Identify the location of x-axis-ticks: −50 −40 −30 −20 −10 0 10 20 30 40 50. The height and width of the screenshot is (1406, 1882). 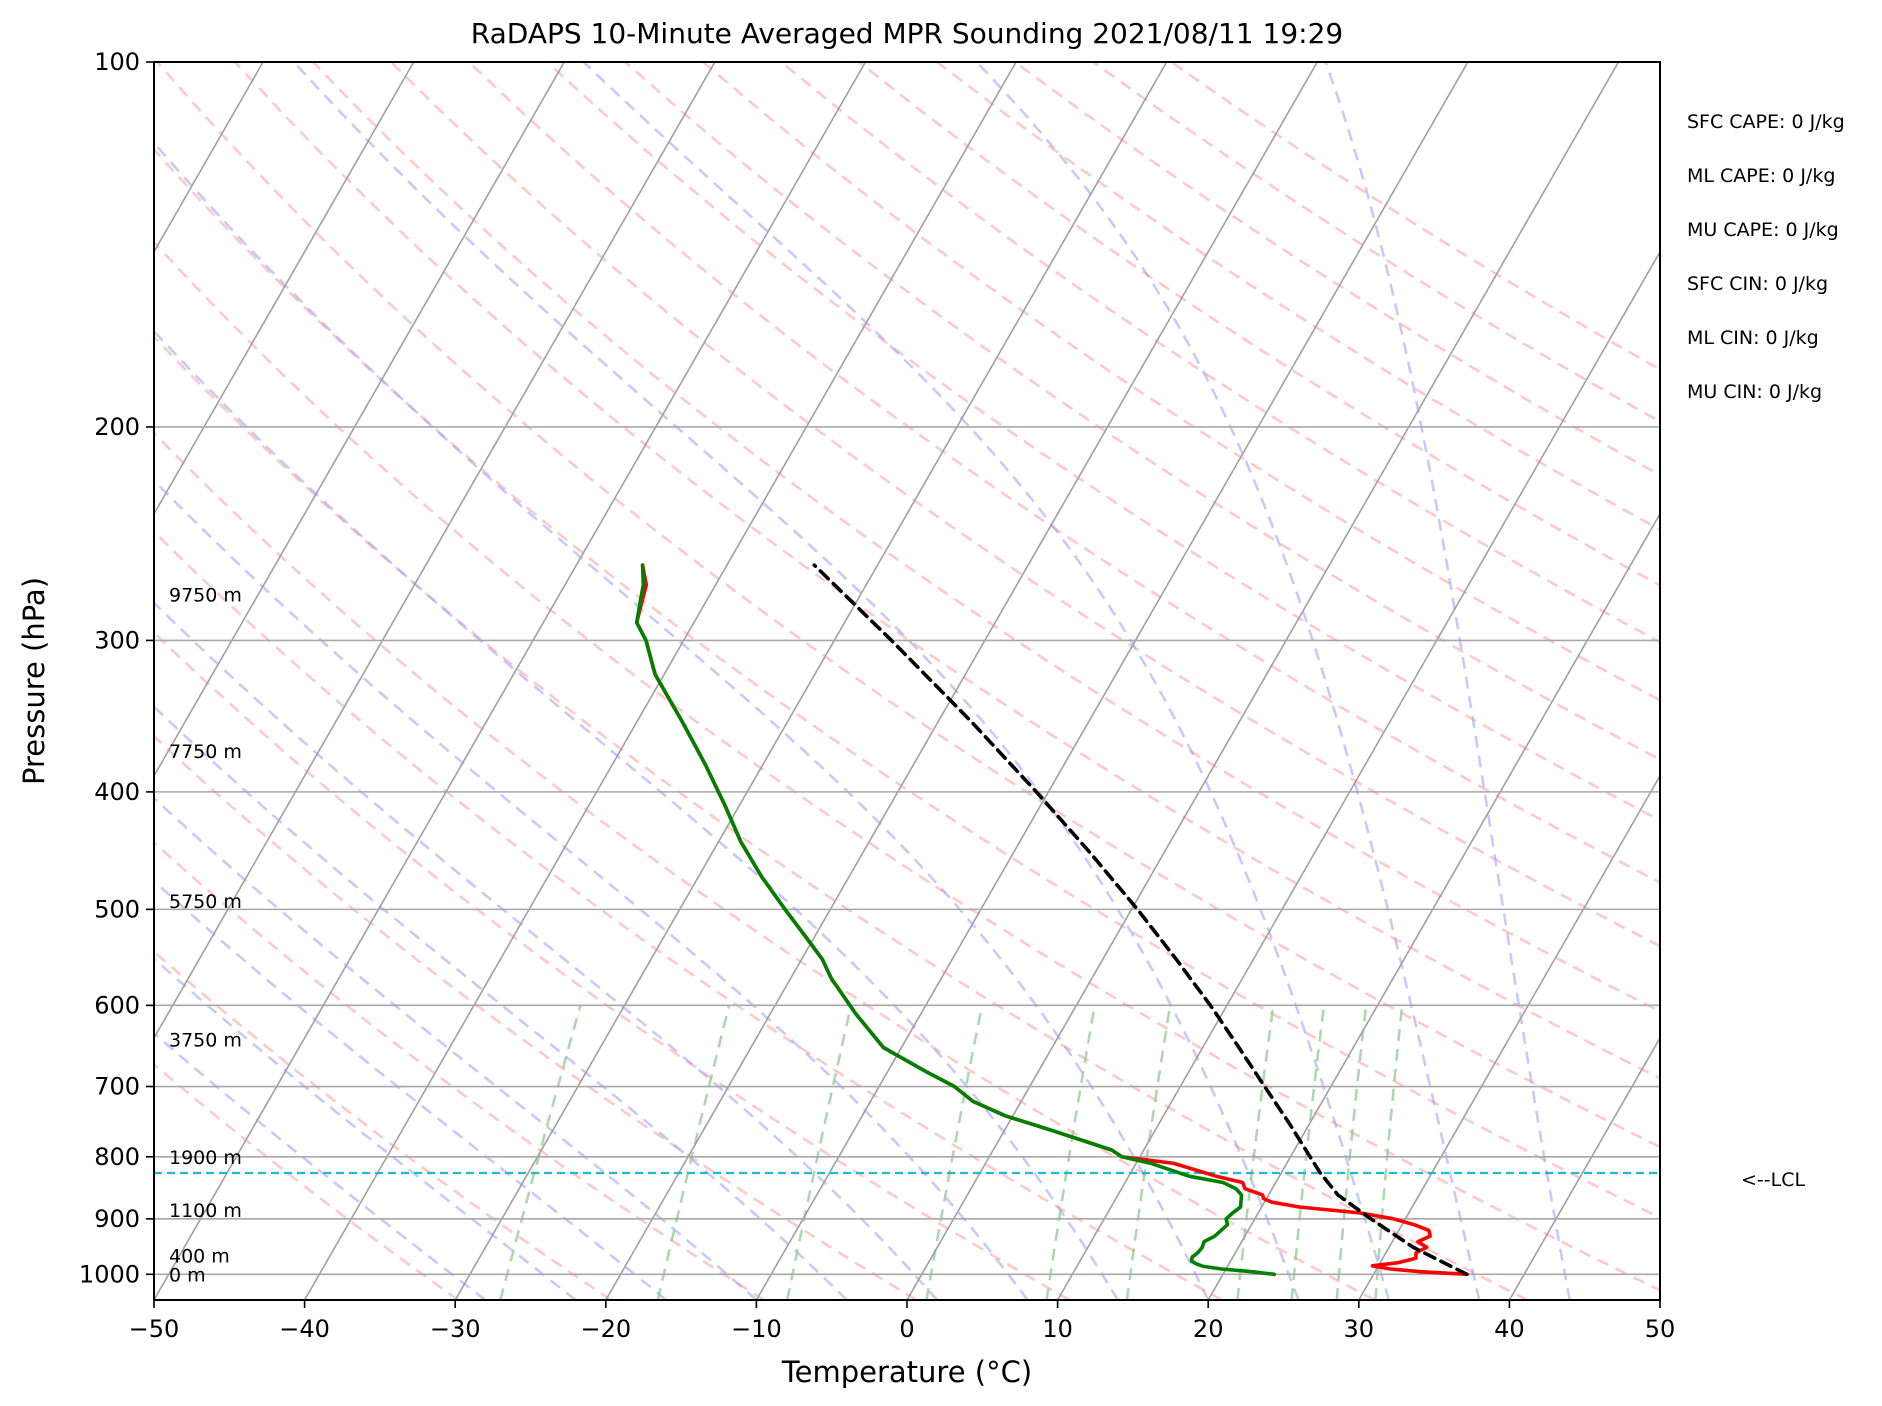
(902, 1321).